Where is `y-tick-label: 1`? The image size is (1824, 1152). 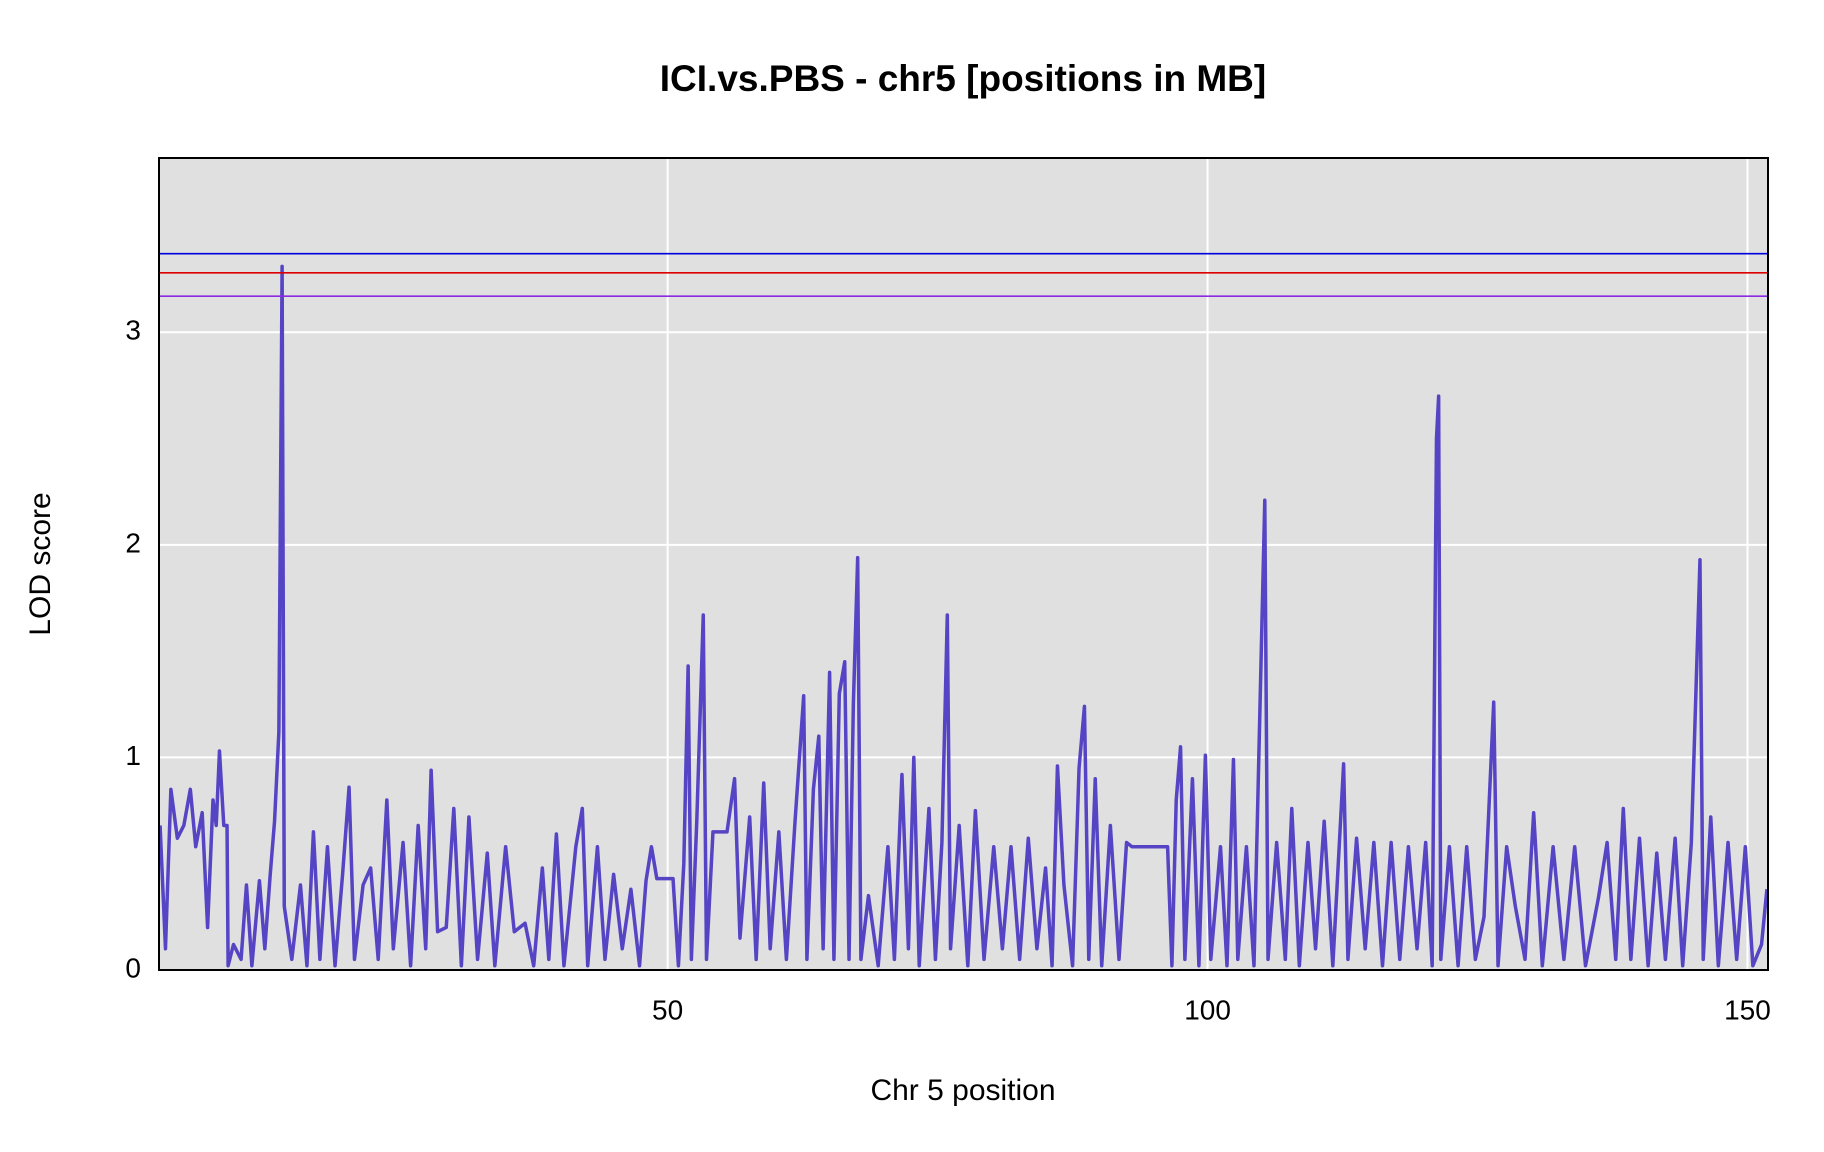 y-tick-label: 1 is located at coordinates (133, 755).